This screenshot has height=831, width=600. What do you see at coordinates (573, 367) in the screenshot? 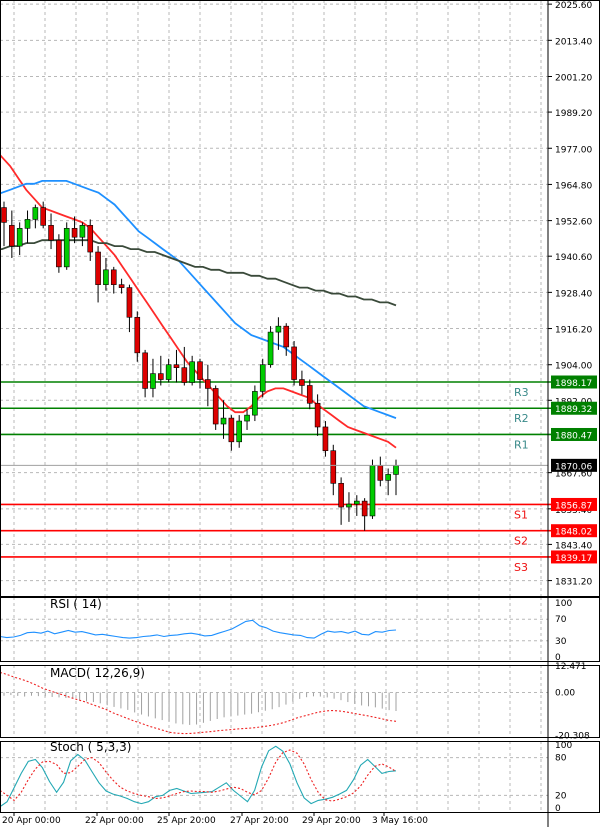
I see `price-tick-label: 1904.00` at bounding box center [573, 367].